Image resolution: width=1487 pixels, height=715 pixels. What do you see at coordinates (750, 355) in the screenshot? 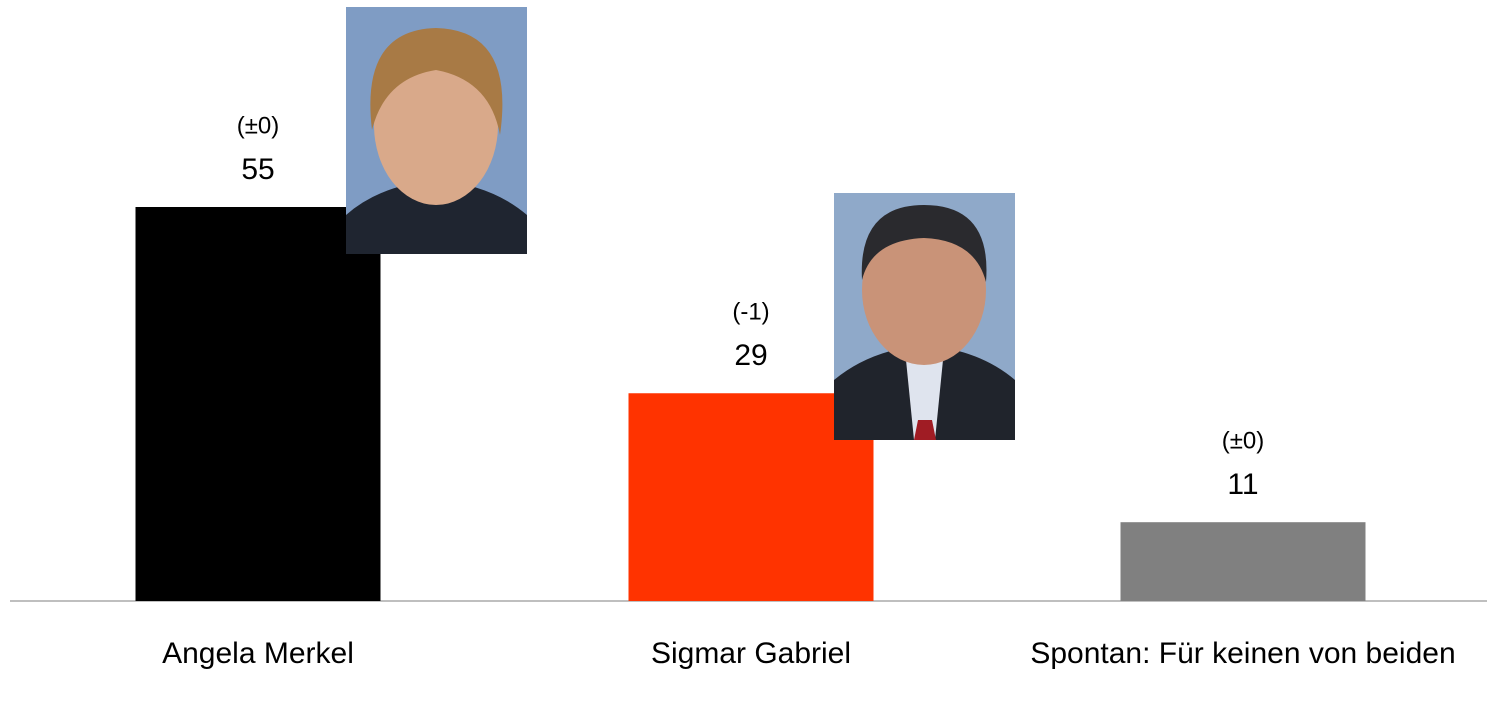
I see `value-label: 29` at bounding box center [750, 355].